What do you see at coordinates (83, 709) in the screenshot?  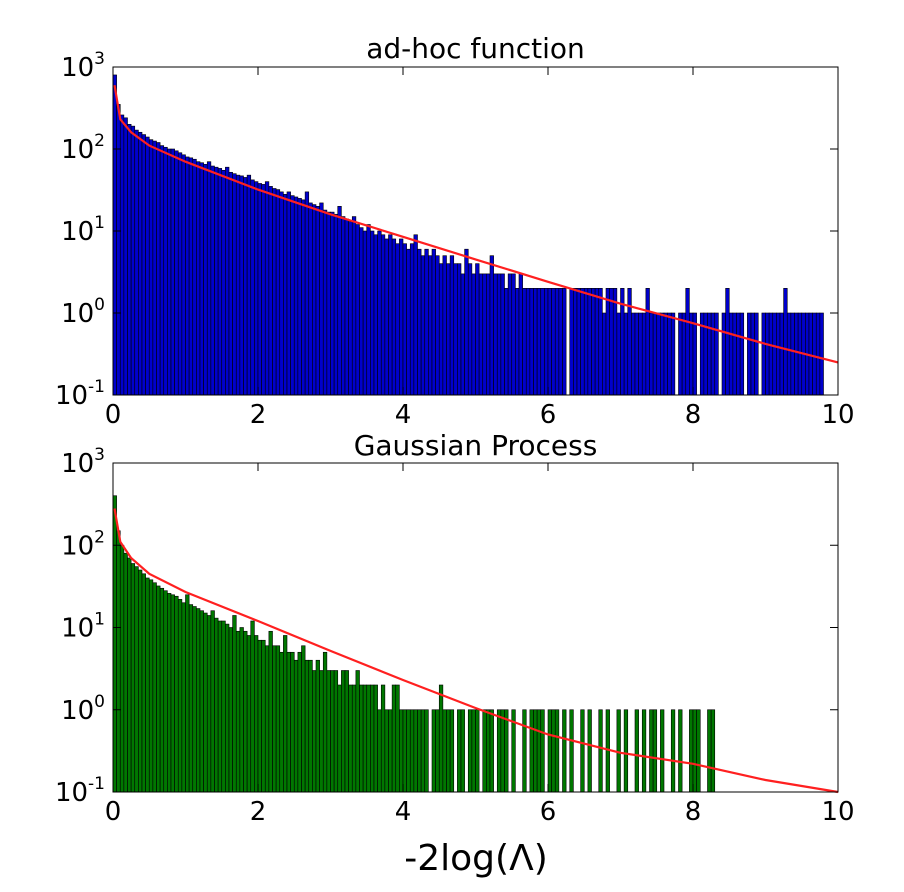 I see `y-tick-label: 10⁰` at bounding box center [83, 709].